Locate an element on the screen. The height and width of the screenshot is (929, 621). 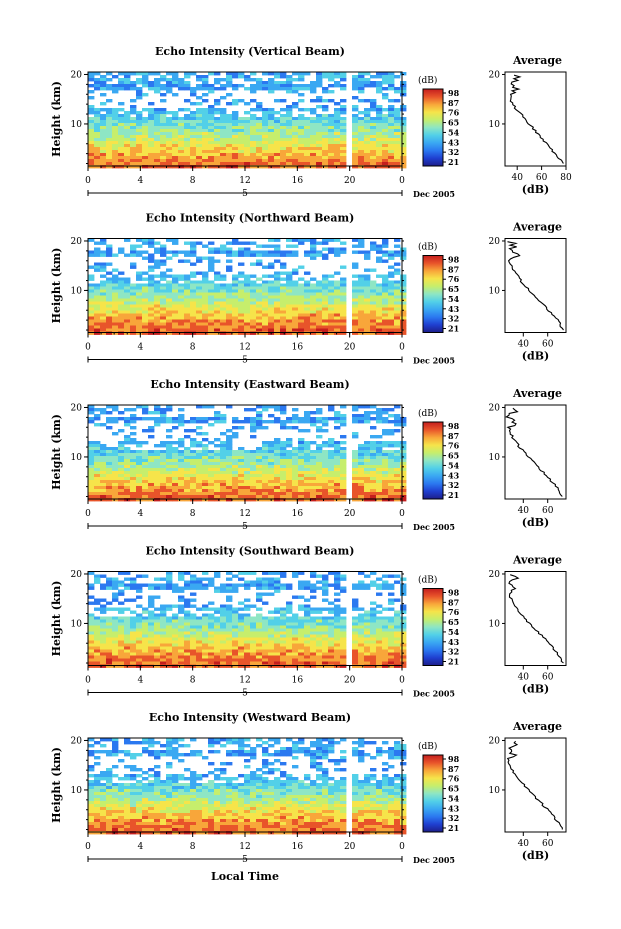
heatmap-cells is located at coordinates (247, 453).